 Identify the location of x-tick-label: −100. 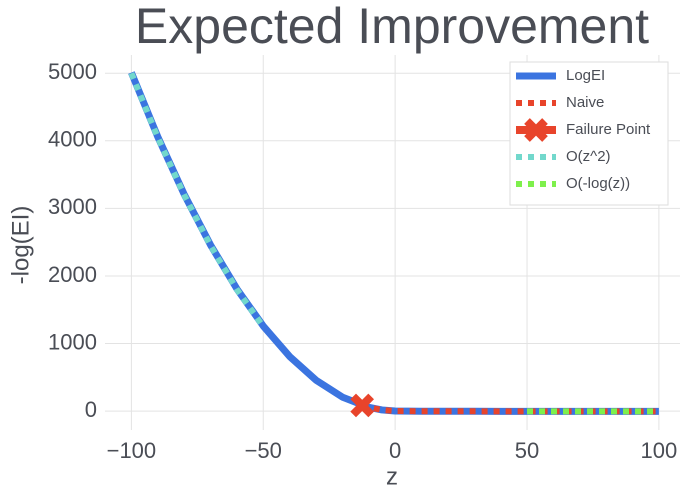
(132, 450).